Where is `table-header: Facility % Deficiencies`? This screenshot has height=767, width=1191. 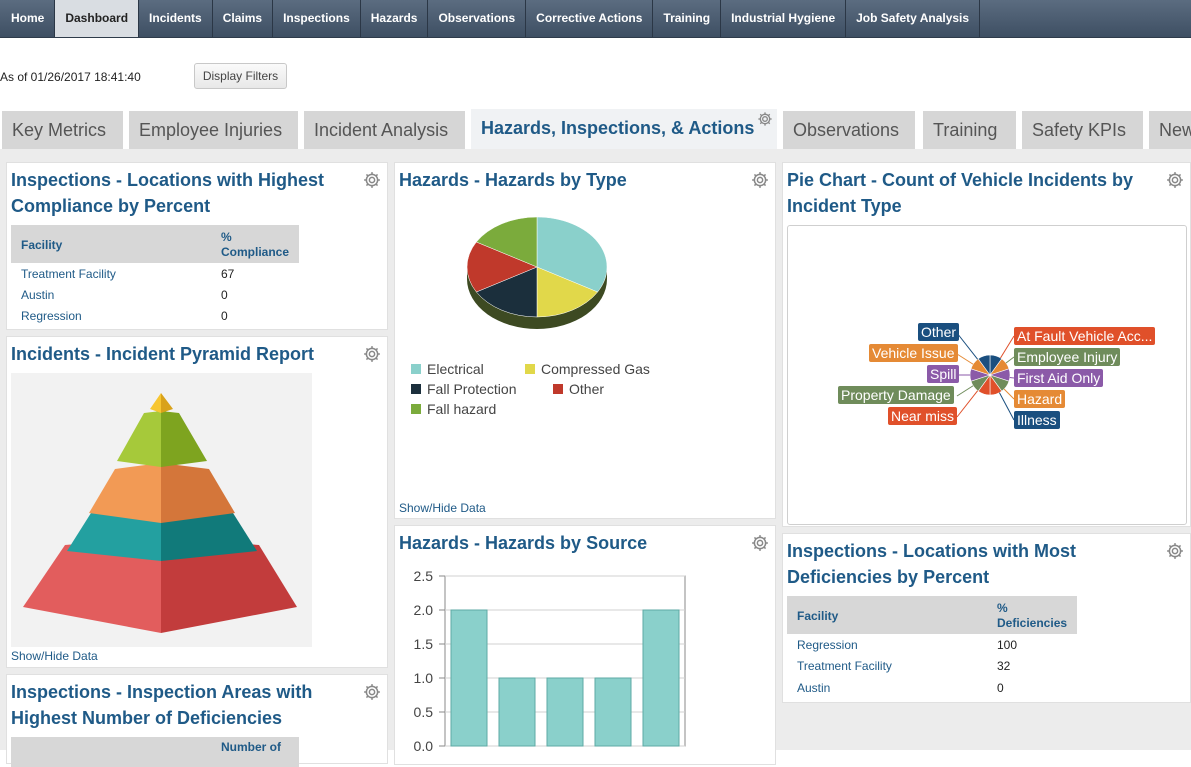
table-header: Facility % Deficiencies is located at coordinates (932, 615).